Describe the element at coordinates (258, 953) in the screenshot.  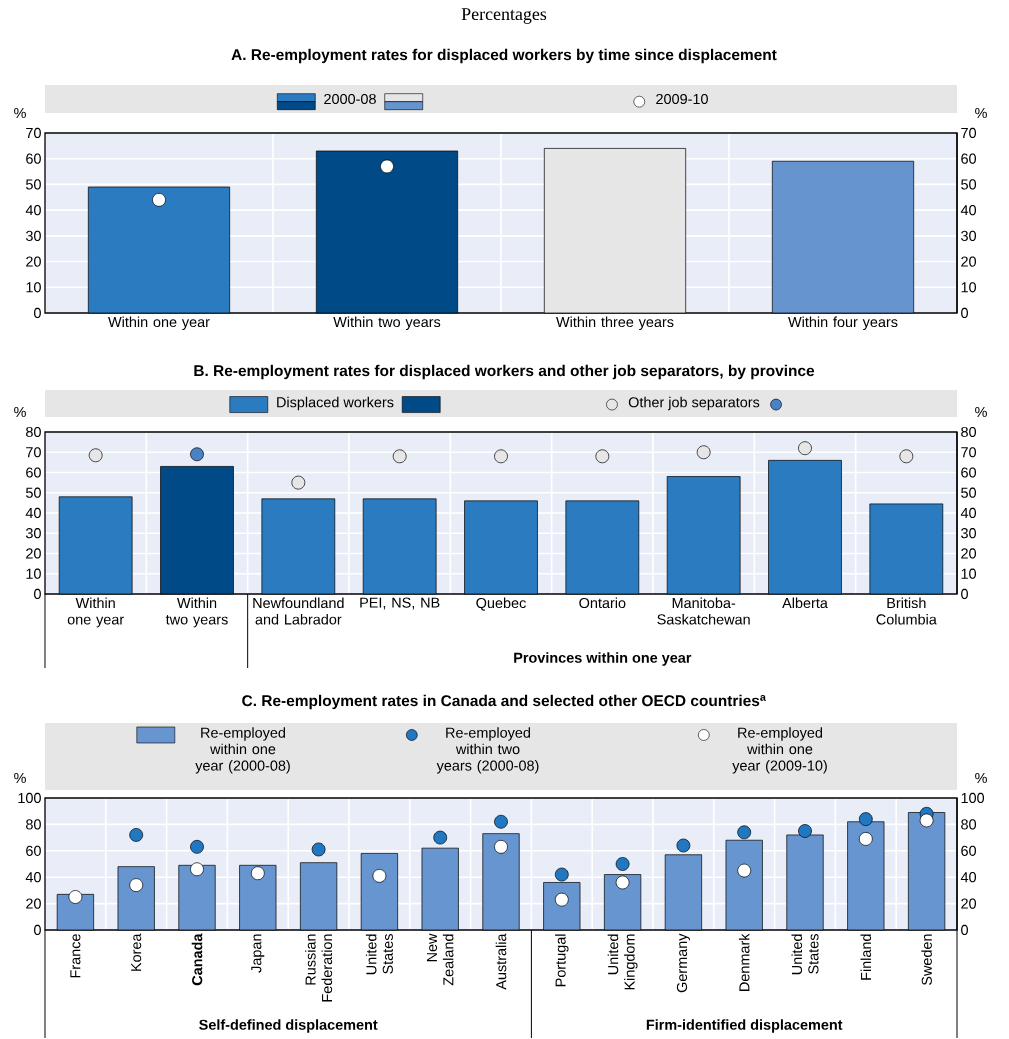
I see `x-tick-label: Japan` at that location.